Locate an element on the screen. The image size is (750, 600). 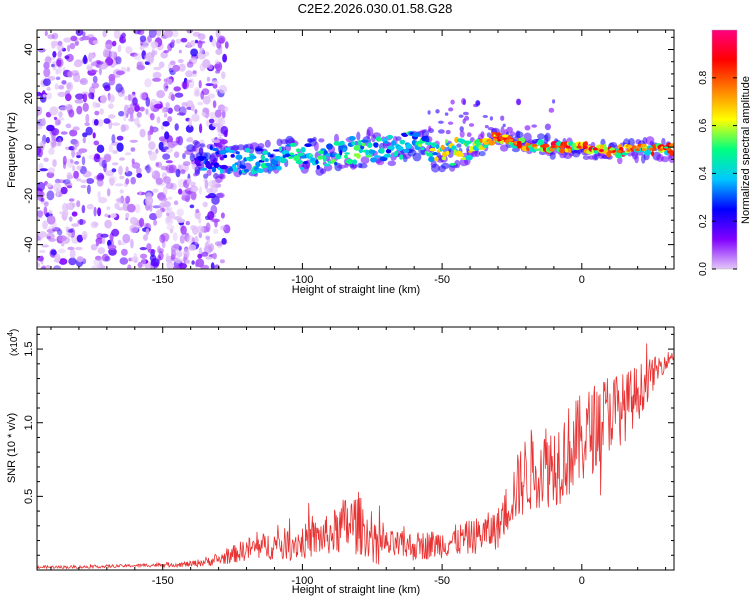
y-tick-label: -40 is located at coordinates (29, 245).